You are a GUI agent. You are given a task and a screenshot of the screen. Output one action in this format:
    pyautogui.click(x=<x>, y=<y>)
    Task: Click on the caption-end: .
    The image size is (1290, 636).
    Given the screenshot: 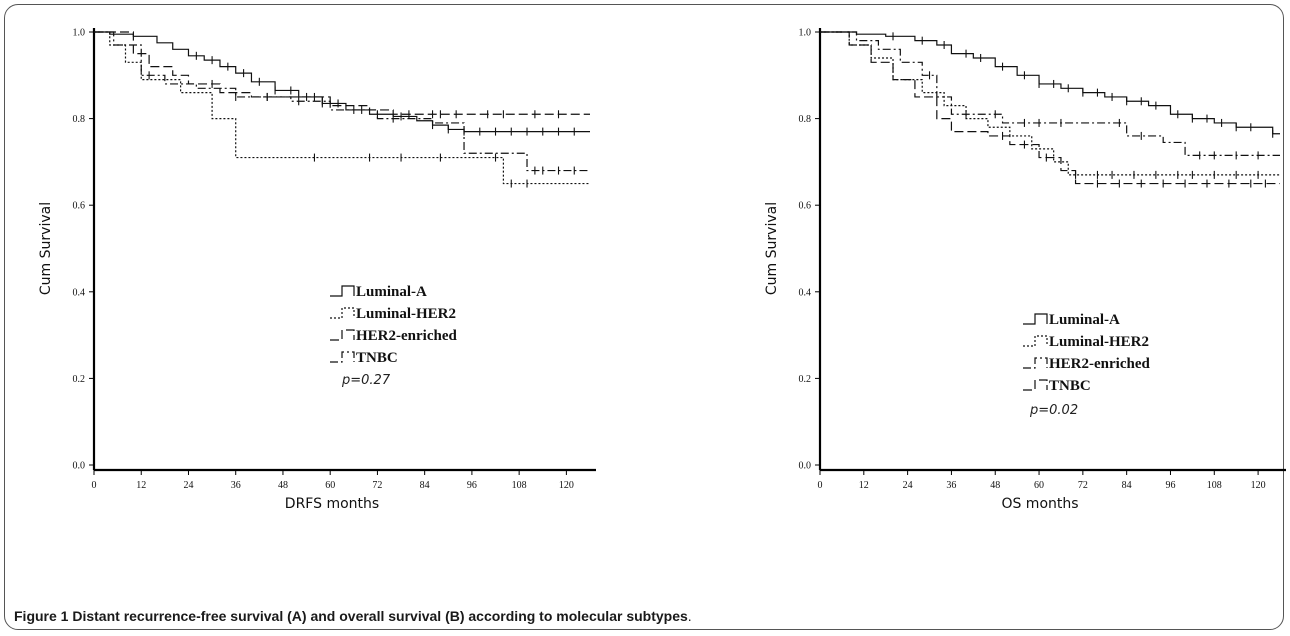 What is the action you would take?
    pyautogui.click(x=689, y=616)
    